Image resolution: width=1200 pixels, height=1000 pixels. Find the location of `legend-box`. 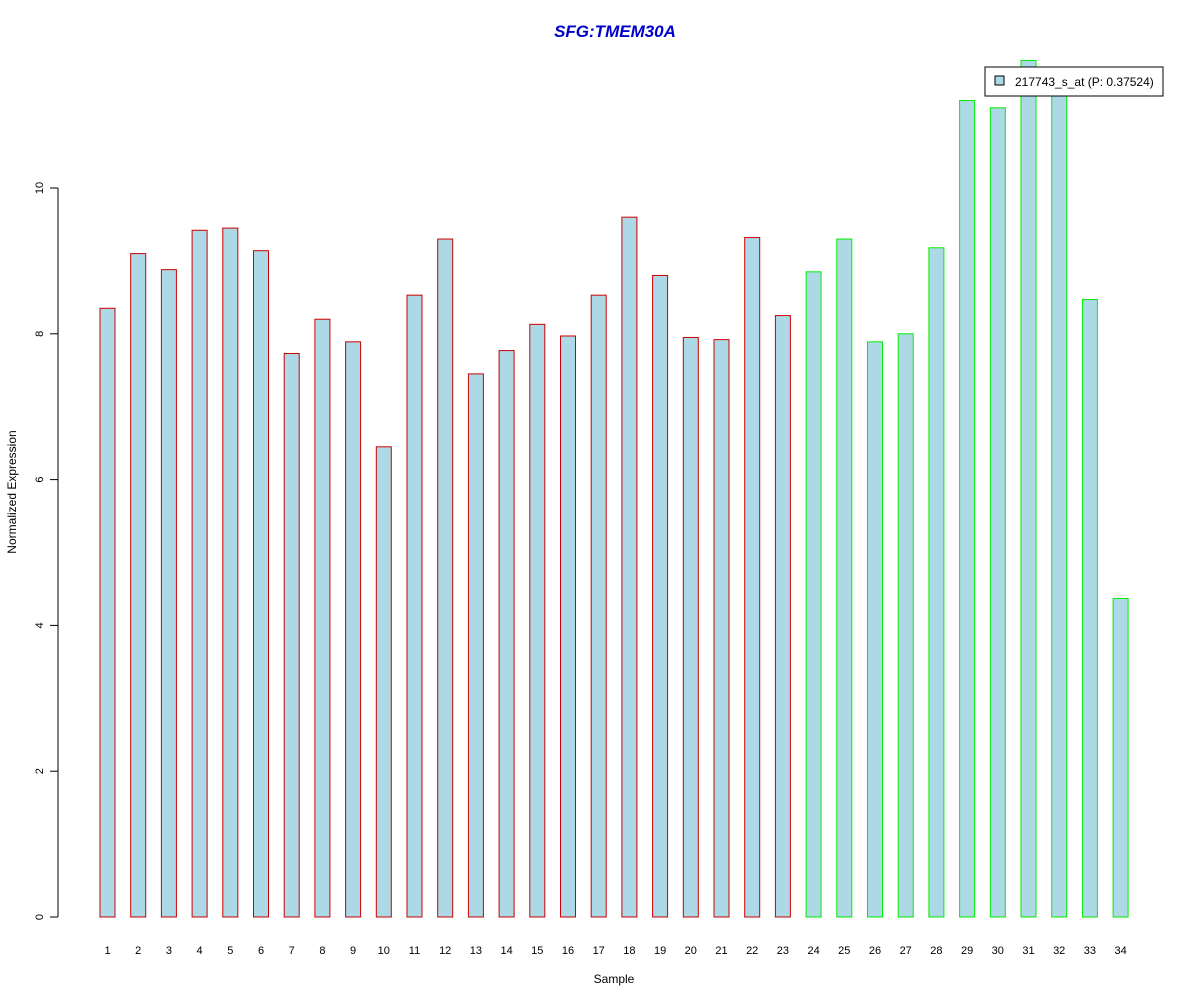

legend-box is located at coordinates (1074, 81).